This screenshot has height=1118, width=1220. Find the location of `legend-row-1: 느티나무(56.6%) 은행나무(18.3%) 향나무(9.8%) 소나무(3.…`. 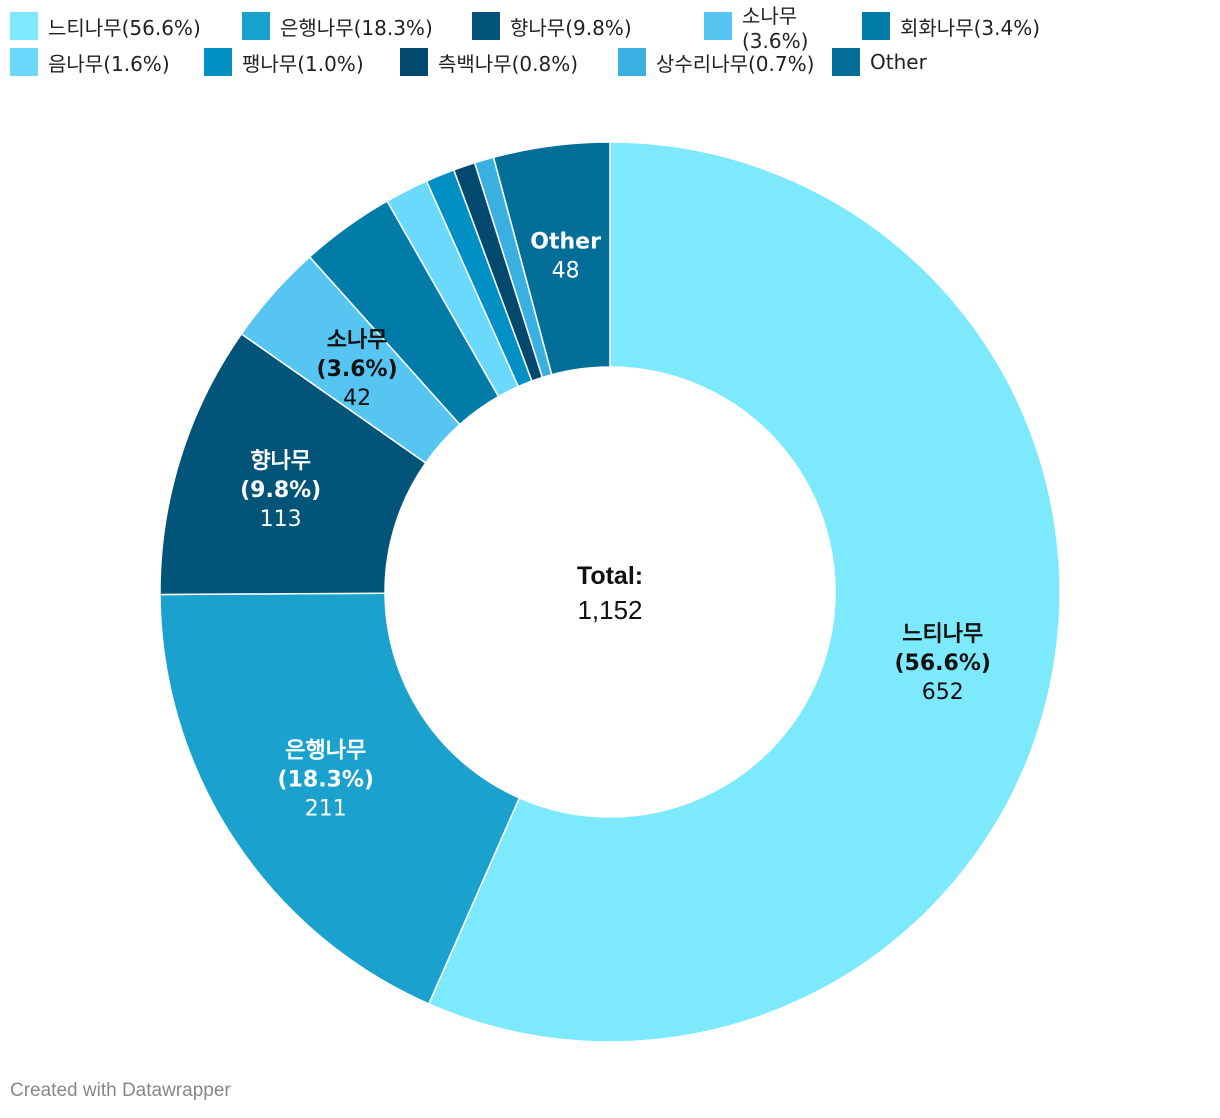

legend-row-1: 느티나무(56.6%) 은행나무(18.3%) 향나무(9.8%) 소나무(3.… is located at coordinates (610, 28).